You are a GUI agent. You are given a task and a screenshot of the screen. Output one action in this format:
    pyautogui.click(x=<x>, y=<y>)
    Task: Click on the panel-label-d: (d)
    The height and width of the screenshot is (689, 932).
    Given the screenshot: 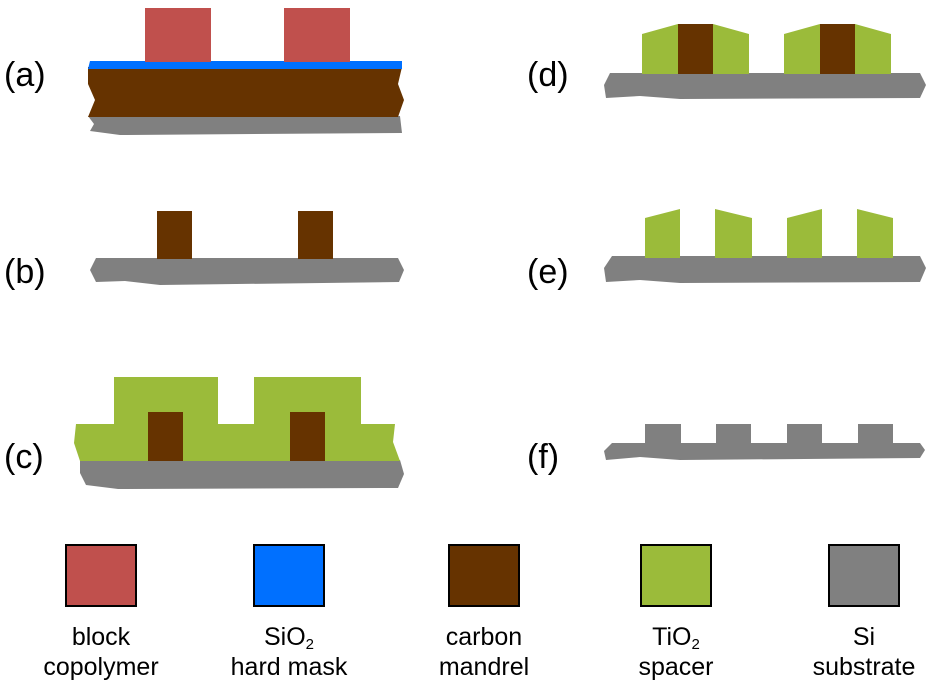 What is the action you would take?
    pyautogui.click(x=548, y=75)
    